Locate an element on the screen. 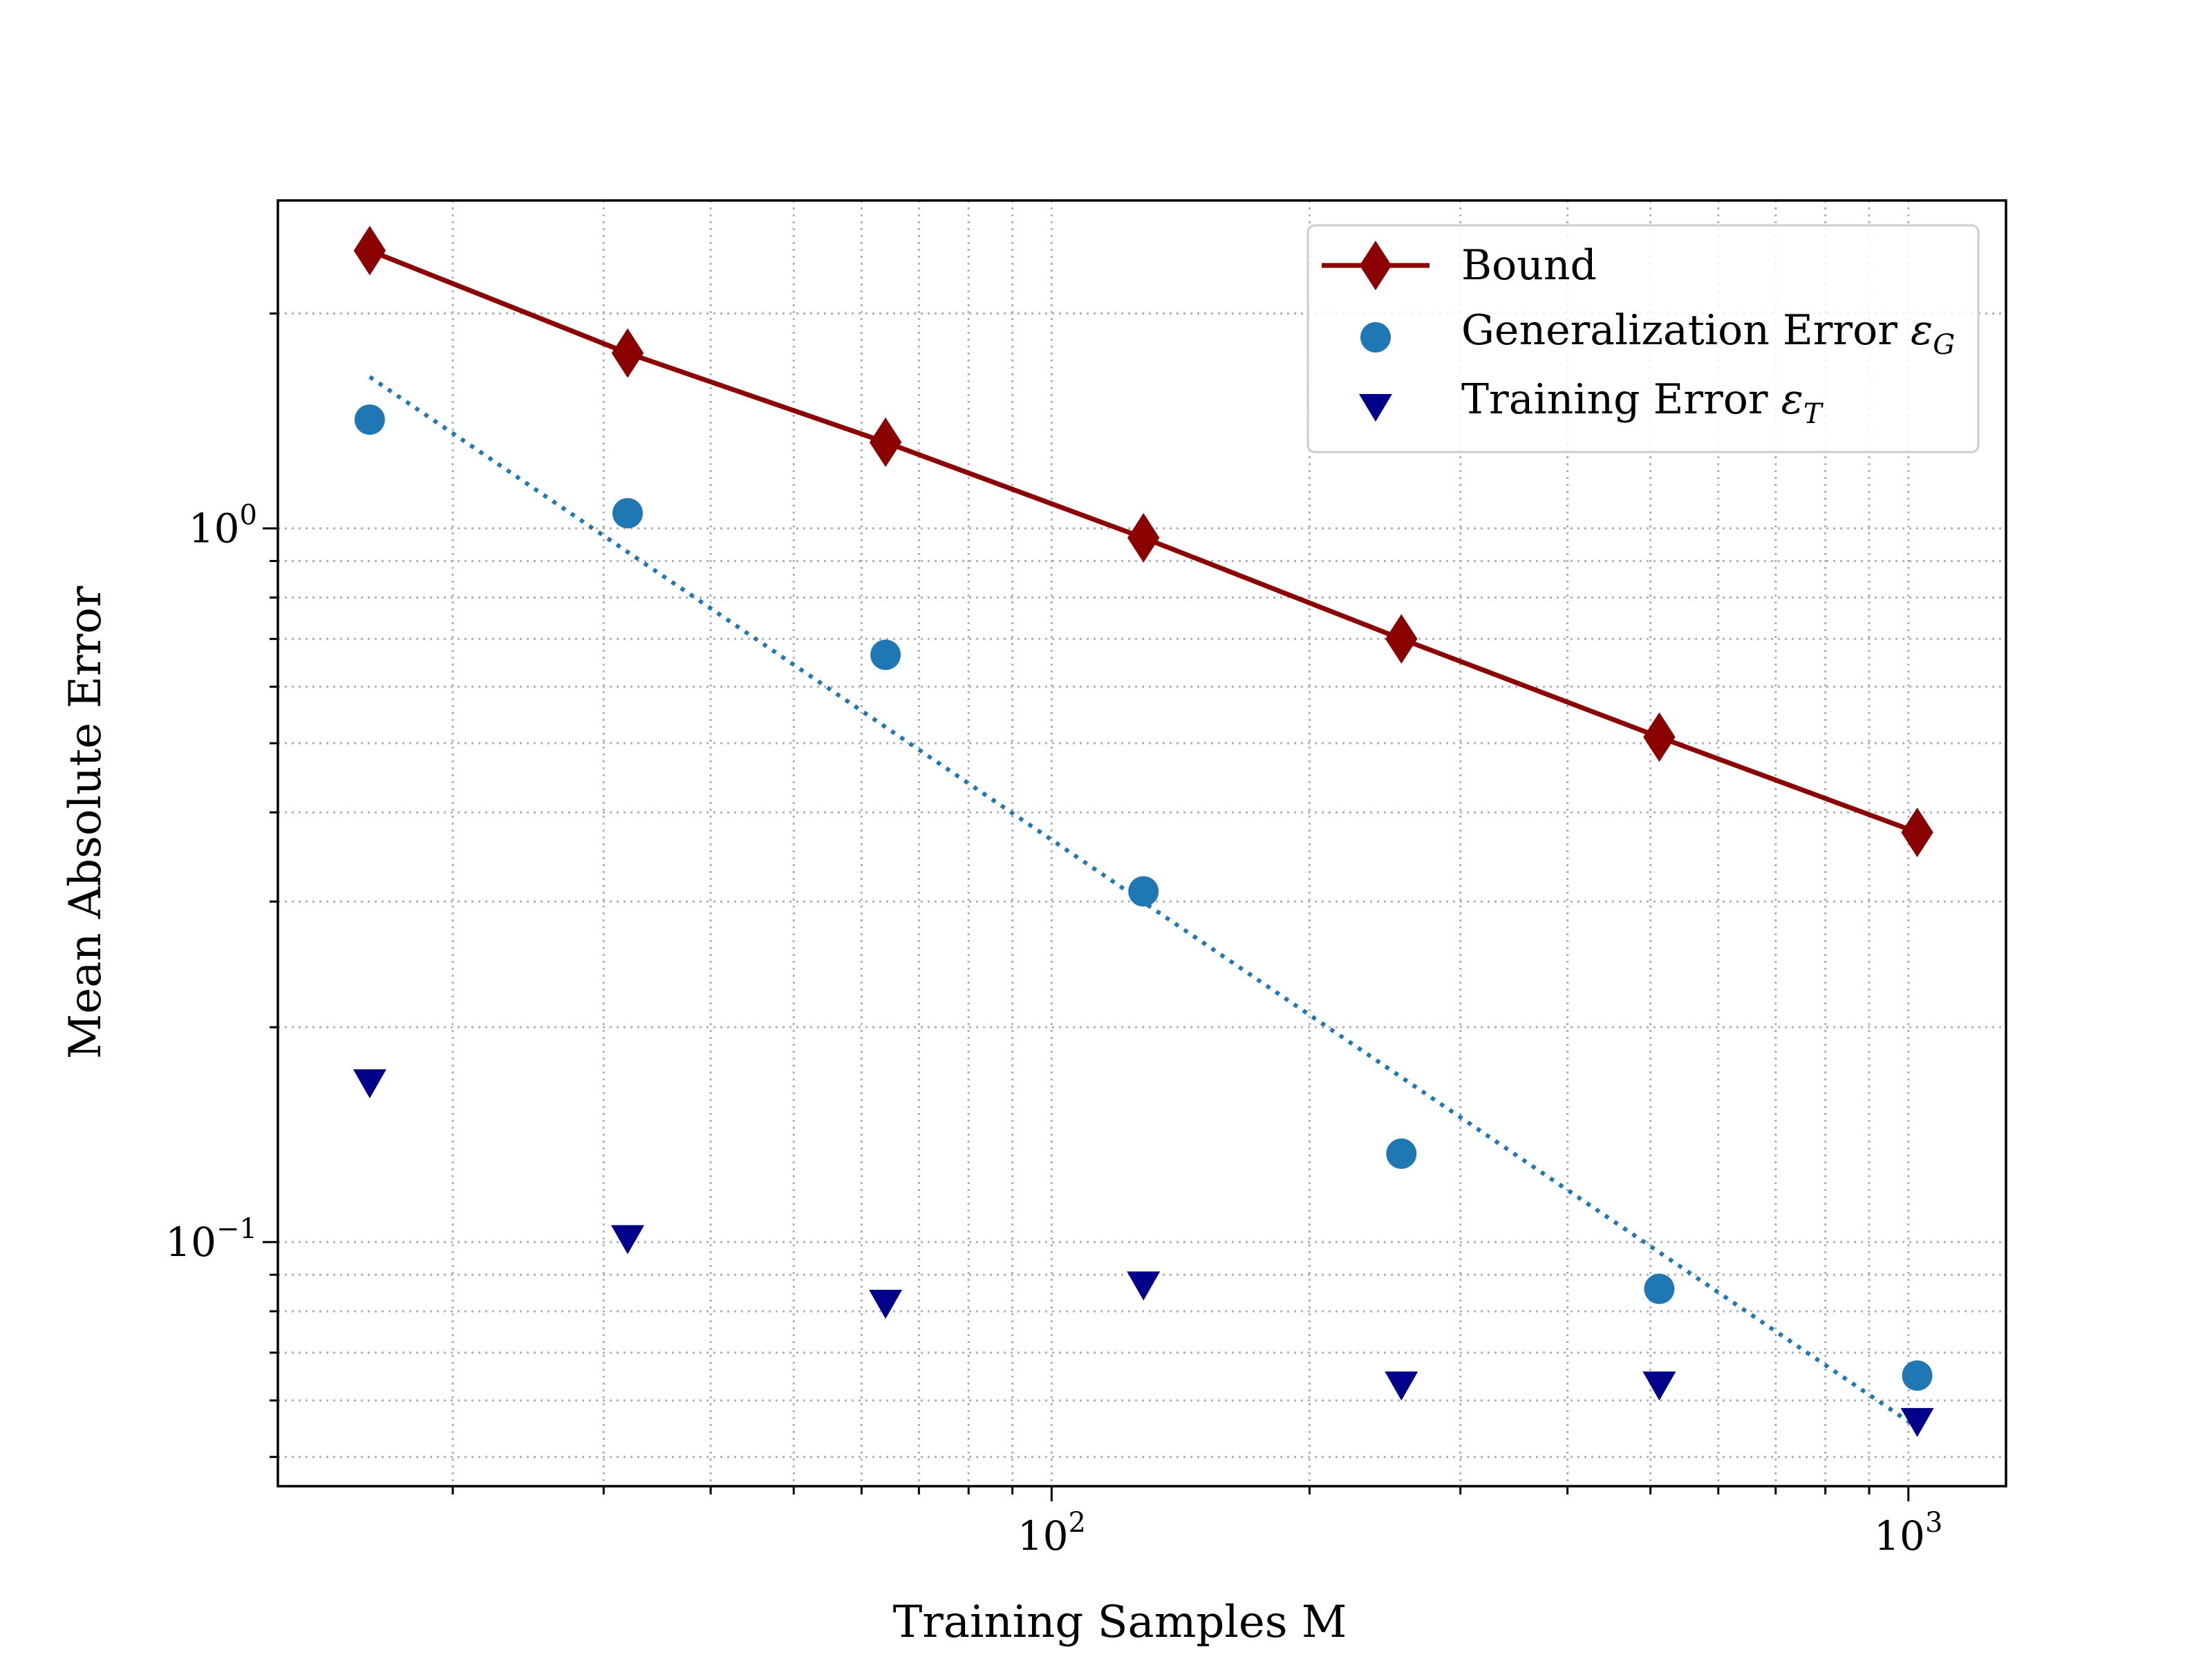 This screenshot has width=2212, height=1659. legend-entry-generalization: Generalization Error εG is located at coordinates (1657, 333).